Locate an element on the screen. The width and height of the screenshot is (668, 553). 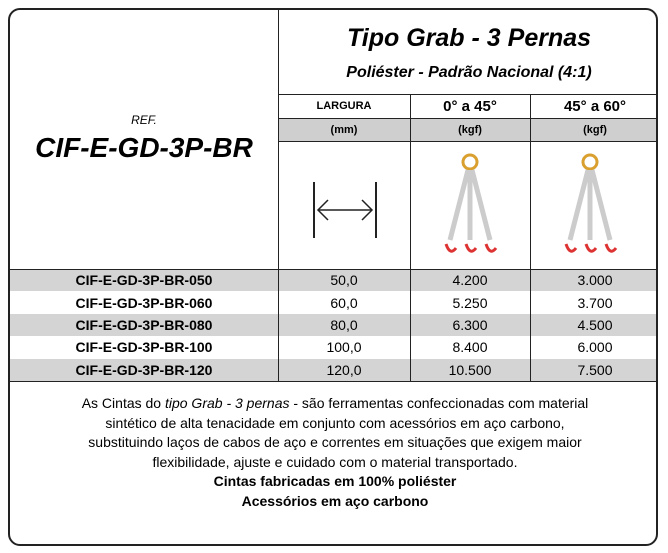
column-header: LARGURA is located at coordinates (344, 106).